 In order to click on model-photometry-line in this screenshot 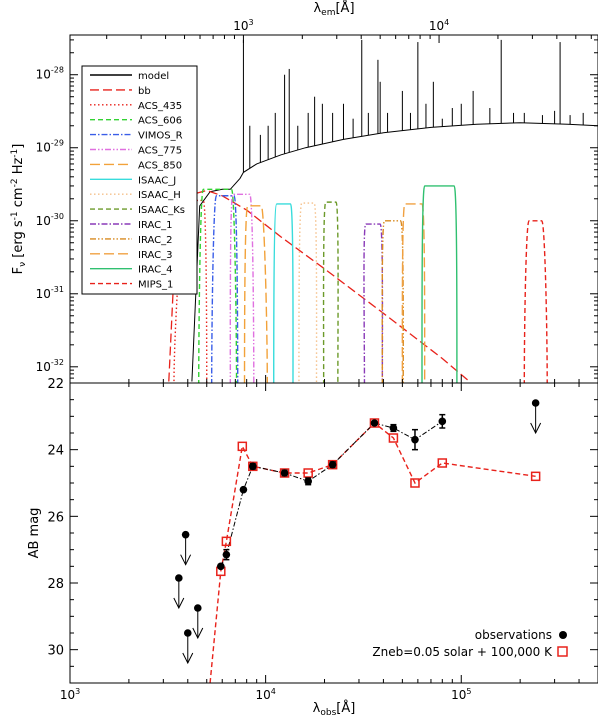, I will do `click(378, 497)`.